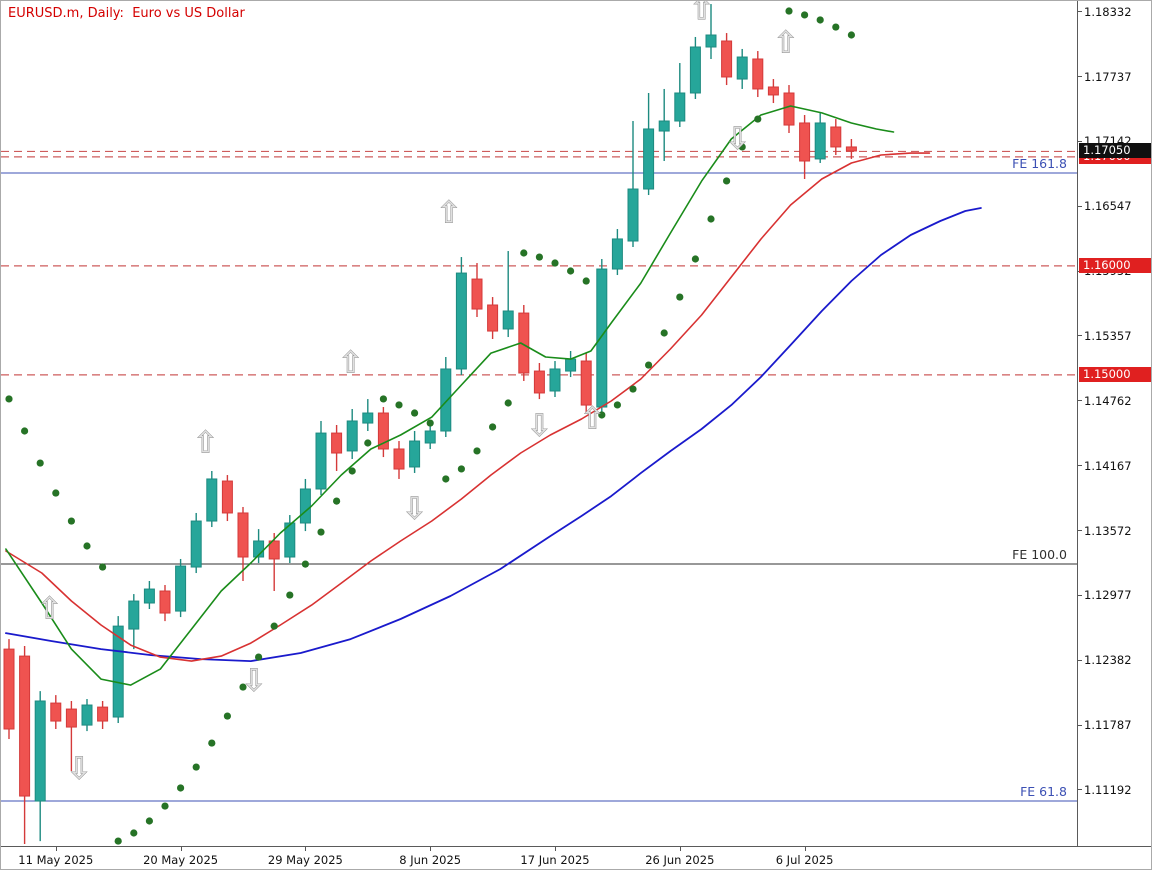 This screenshot has height=870, width=1152. What do you see at coordinates (1108, 725) in the screenshot?
I see `price-axis-label: 1.11787` at bounding box center [1108, 725].